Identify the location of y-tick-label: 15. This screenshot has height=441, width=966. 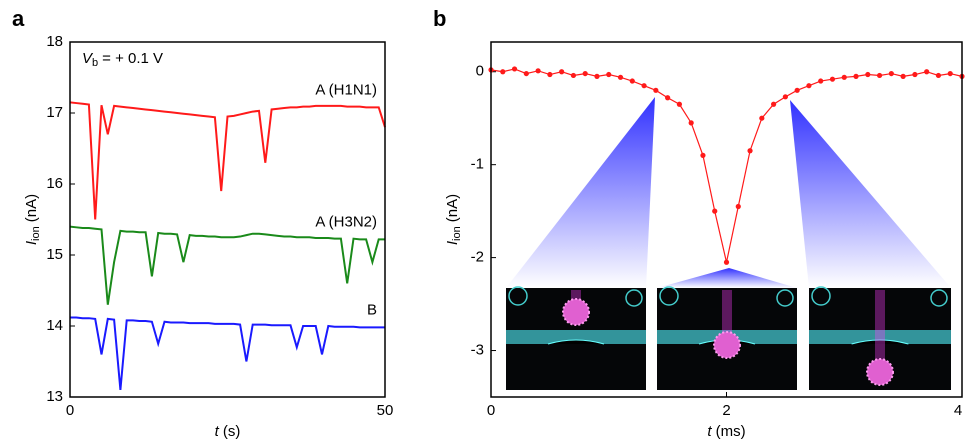
(54, 254).